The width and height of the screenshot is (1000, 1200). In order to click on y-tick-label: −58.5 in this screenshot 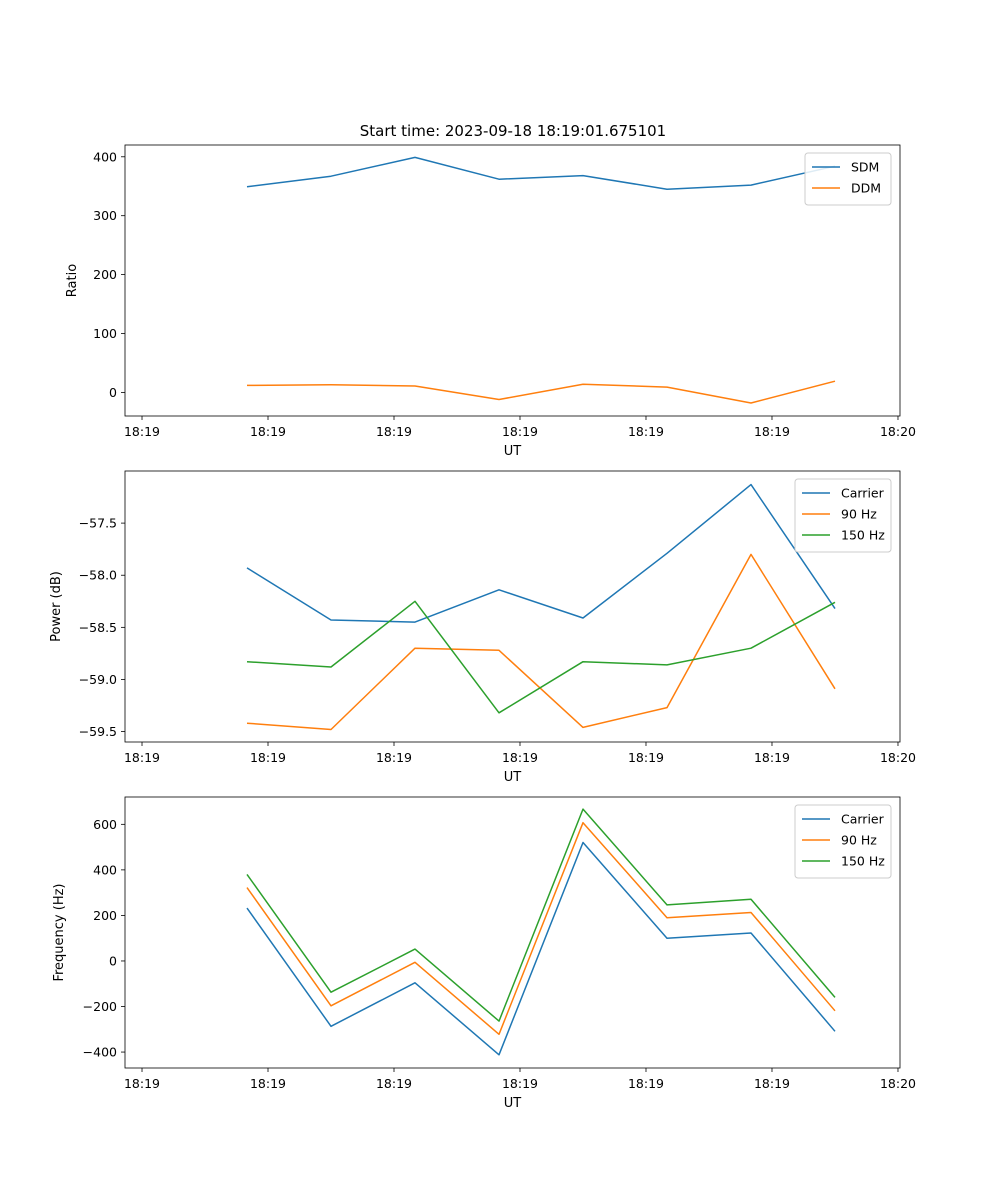, I will do `click(98, 627)`.